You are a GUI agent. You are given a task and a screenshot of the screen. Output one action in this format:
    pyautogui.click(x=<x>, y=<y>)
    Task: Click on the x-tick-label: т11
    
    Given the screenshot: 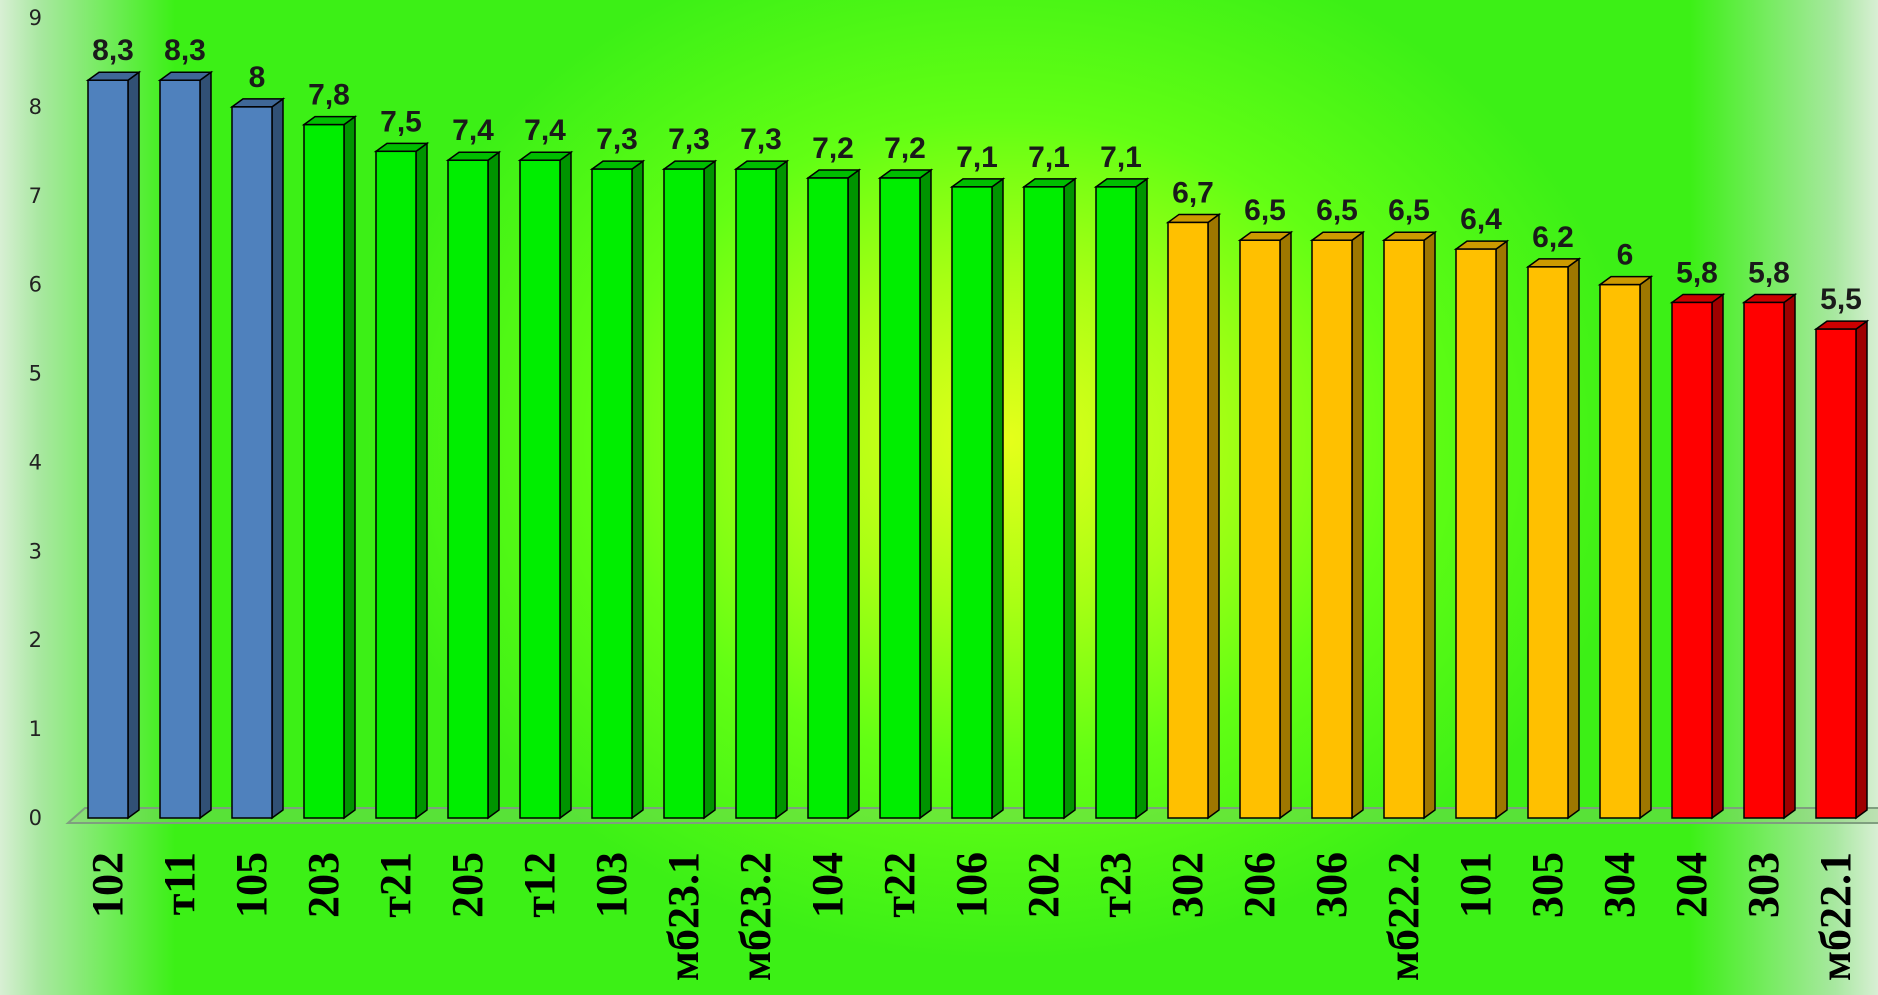 What is the action you would take?
    pyautogui.click(x=179, y=883)
    